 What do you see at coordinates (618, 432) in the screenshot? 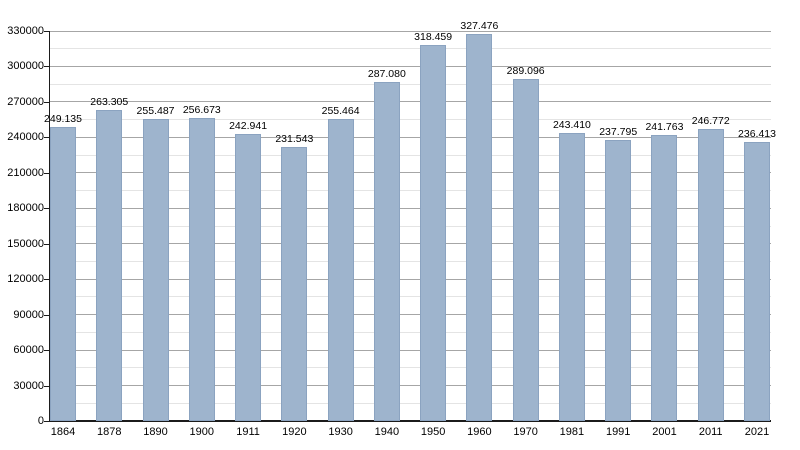
I see `x-axis-tick-label: 1991` at bounding box center [618, 432].